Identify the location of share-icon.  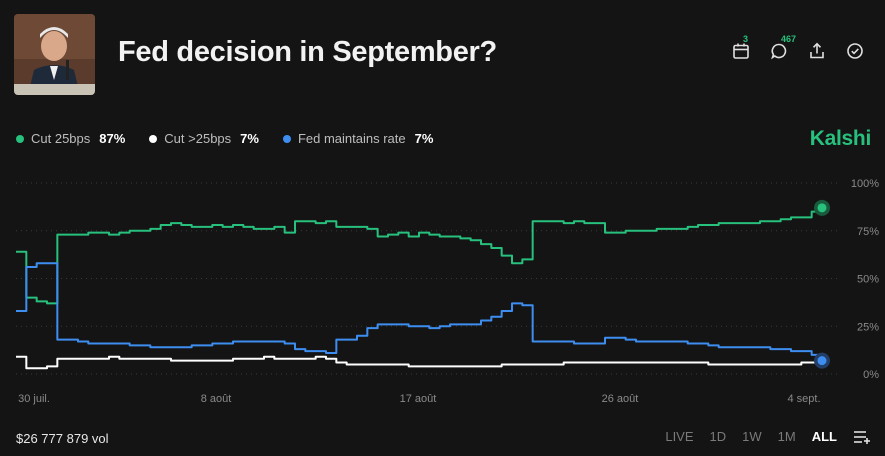
(817, 50).